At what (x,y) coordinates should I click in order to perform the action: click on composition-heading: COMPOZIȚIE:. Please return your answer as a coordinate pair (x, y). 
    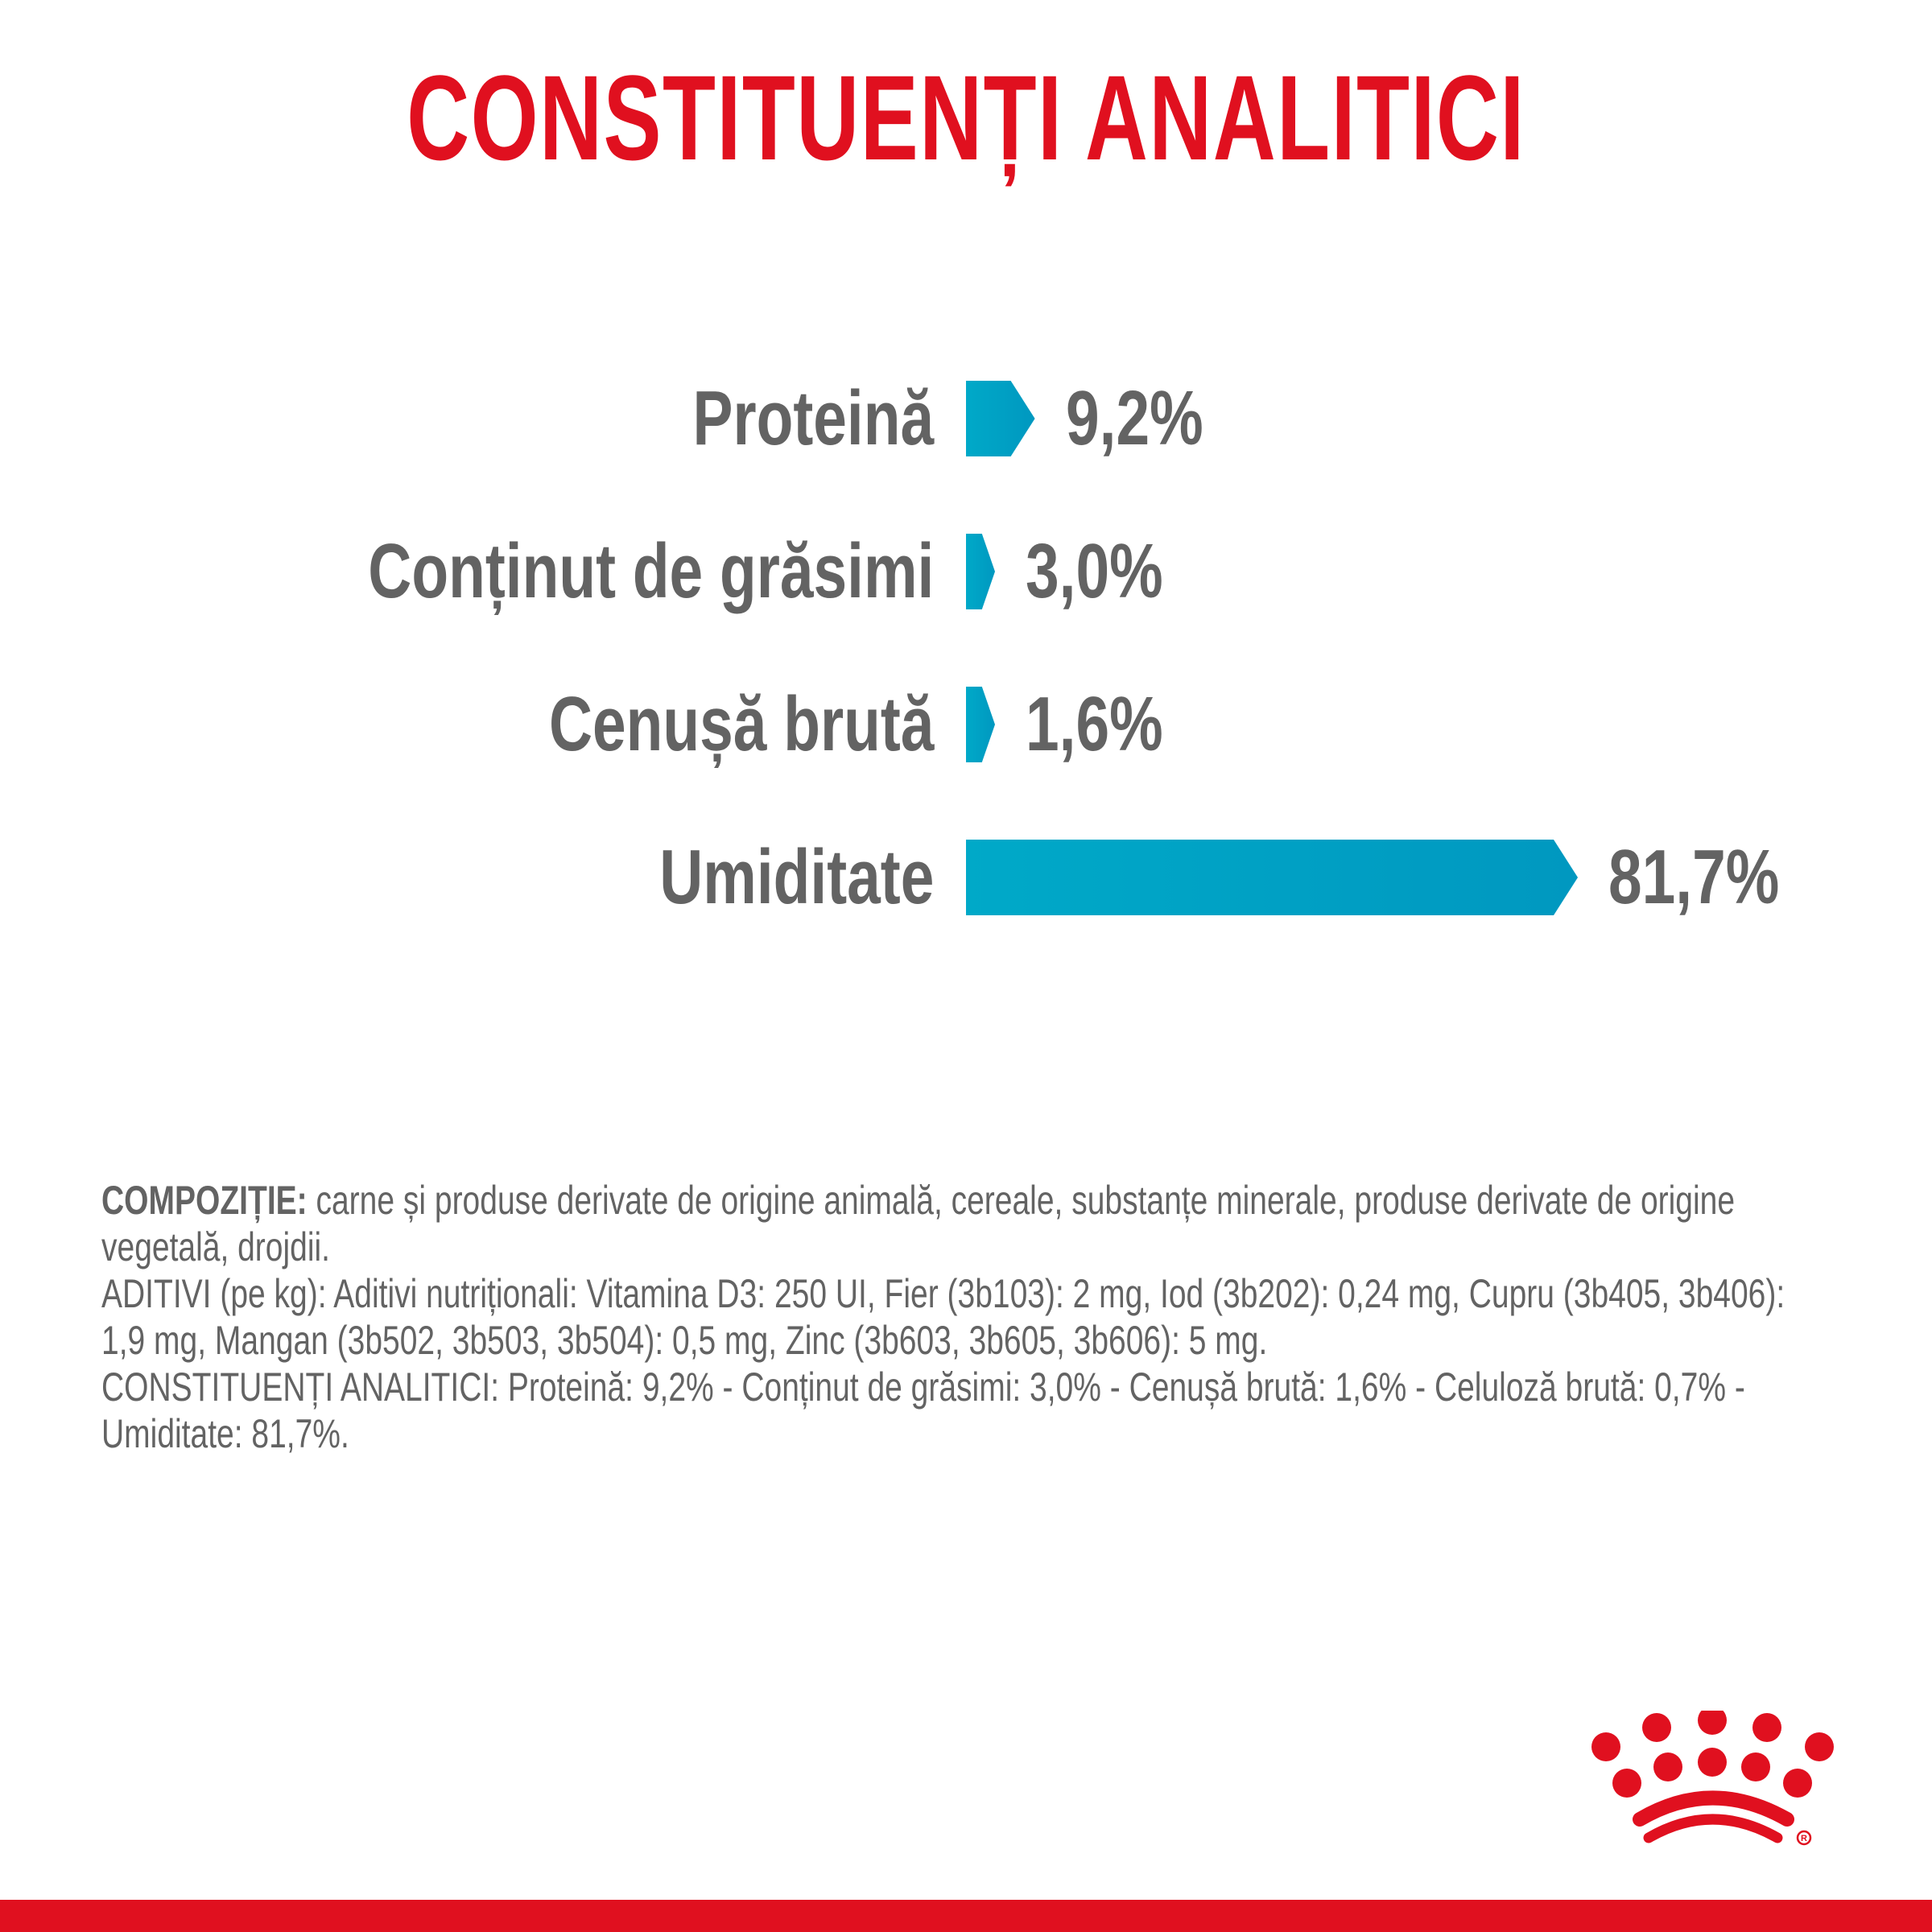
    Looking at the image, I should click on (204, 1200).